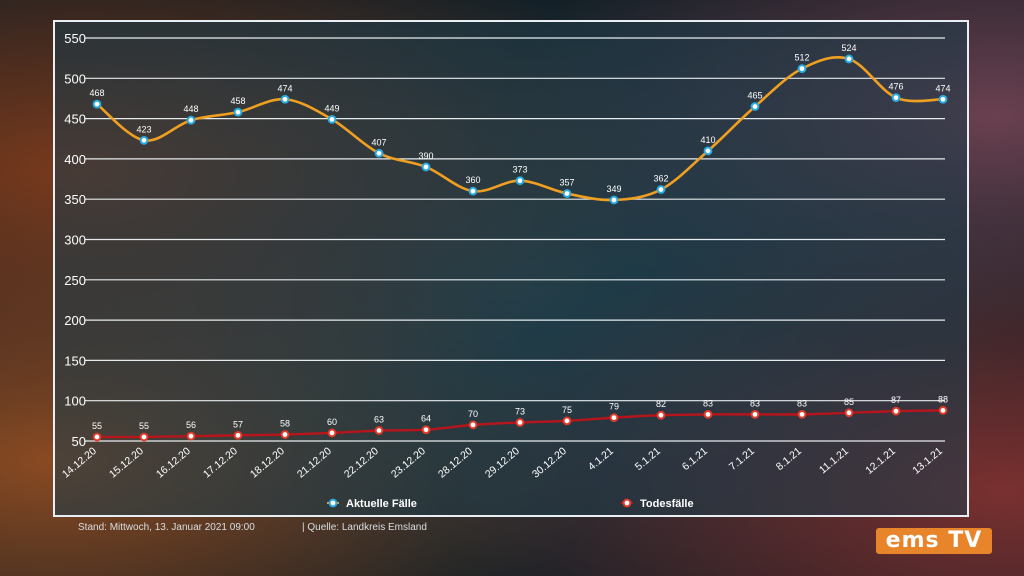  Describe the element at coordinates (549, 463) in the screenshot. I see `x-tick-label: 30.12.20` at that location.